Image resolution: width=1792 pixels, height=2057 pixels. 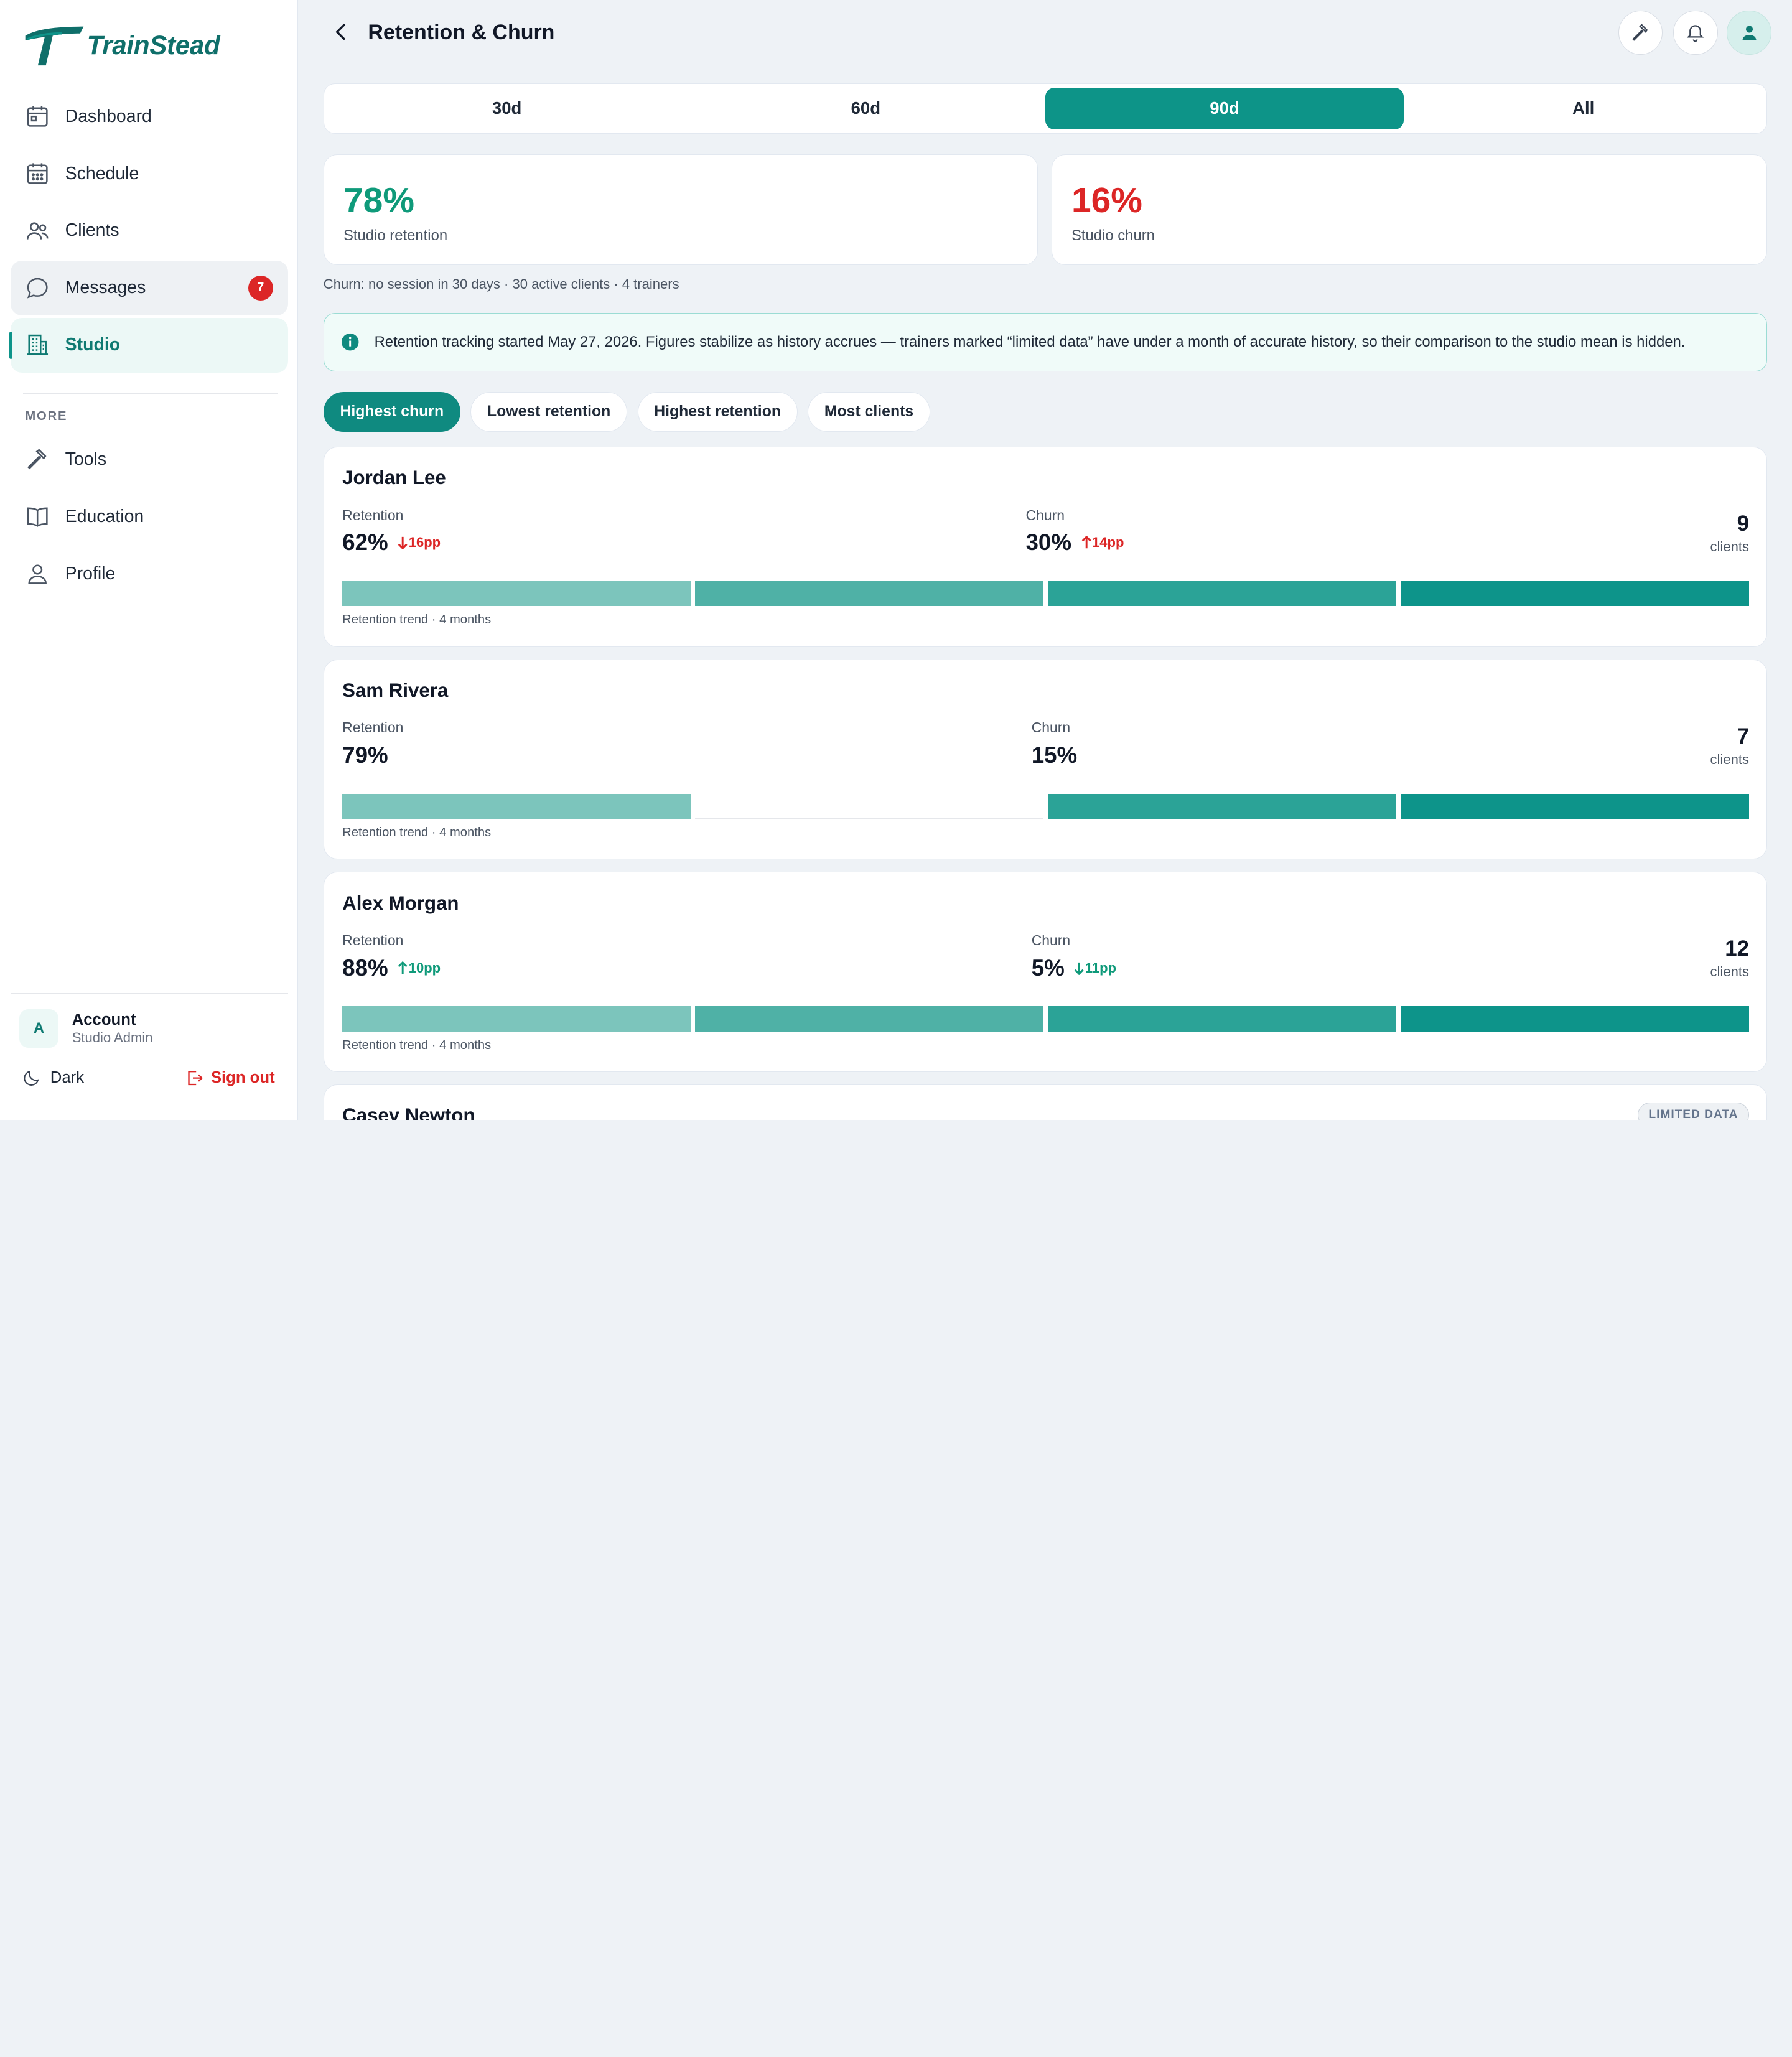 What do you see at coordinates (507, 108) in the screenshot?
I see `range-30d: 30d` at bounding box center [507, 108].